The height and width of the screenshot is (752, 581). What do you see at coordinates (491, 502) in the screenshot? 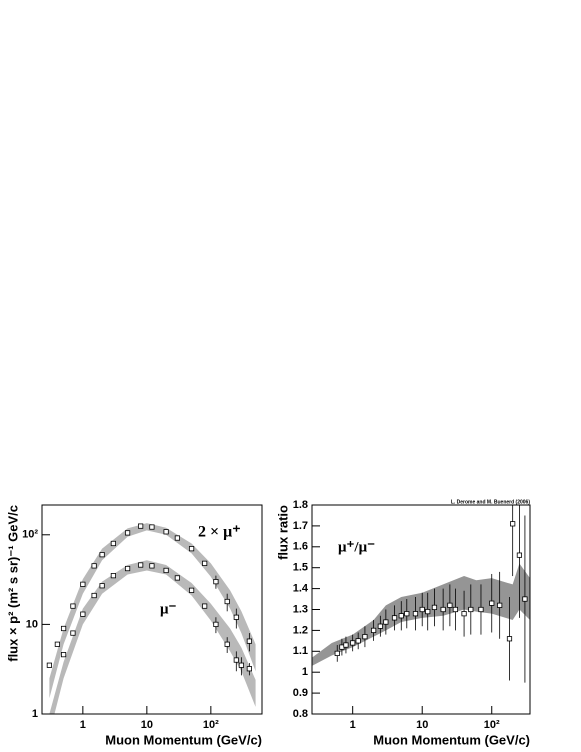
I see `annotation: L. Derome and M. Buenerd (2006)` at bounding box center [491, 502].